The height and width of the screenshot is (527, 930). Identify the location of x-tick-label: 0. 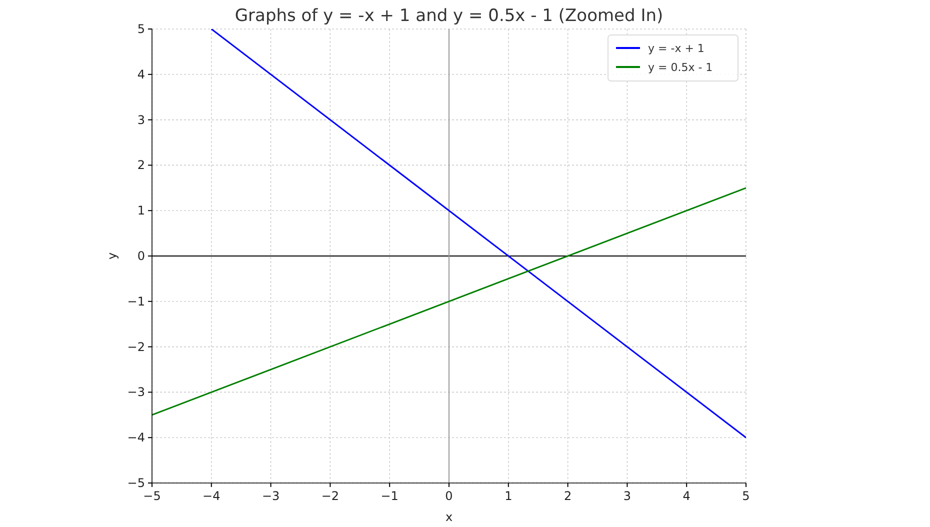
(449, 496).